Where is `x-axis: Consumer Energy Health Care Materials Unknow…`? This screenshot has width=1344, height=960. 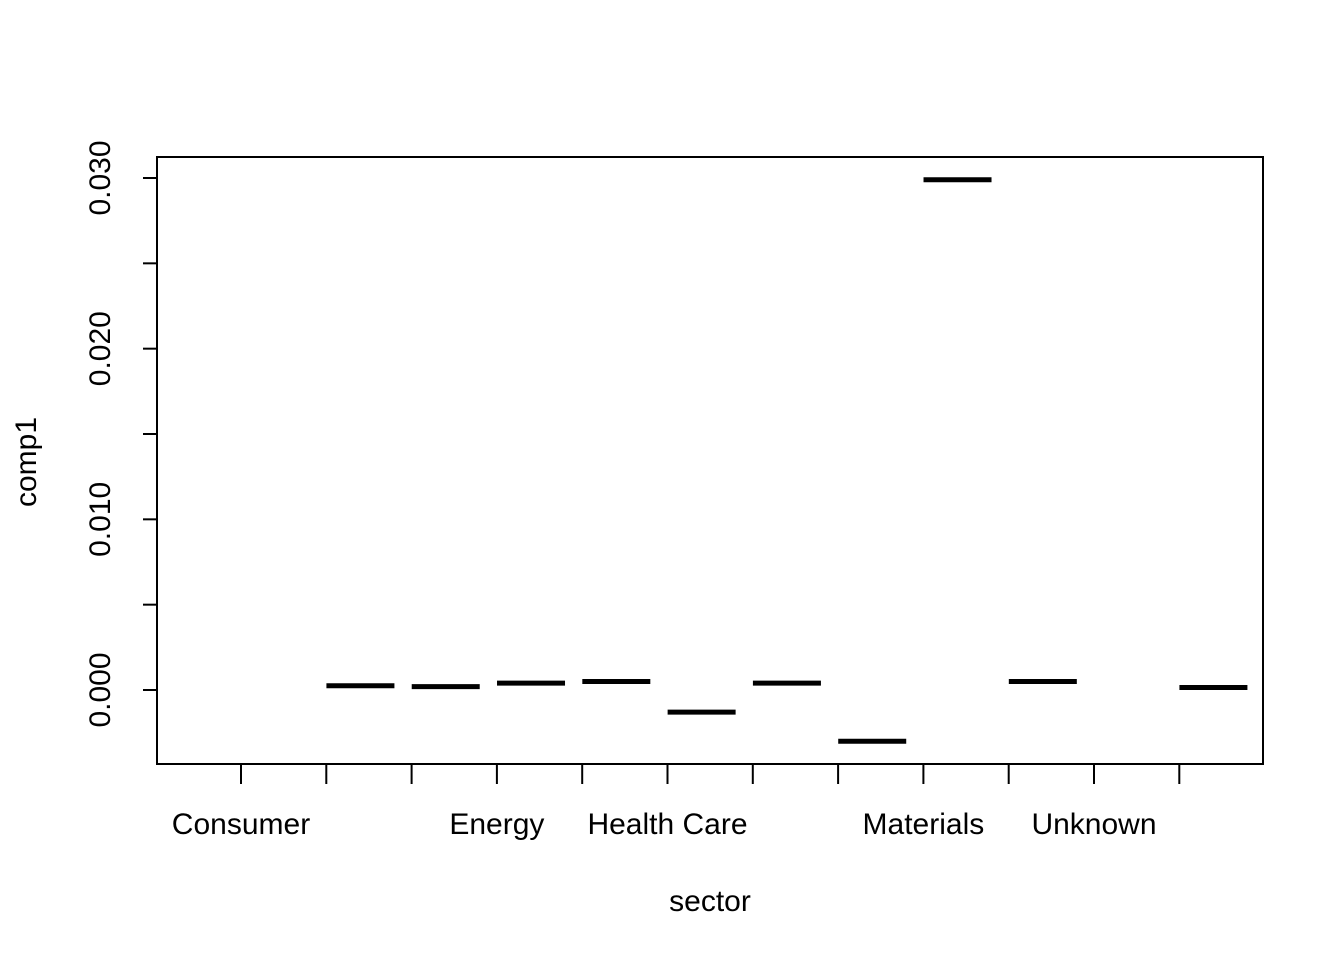 x-axis: Consumer Energy Health Care Materials Unknow… is located at coordinates (676, 802).